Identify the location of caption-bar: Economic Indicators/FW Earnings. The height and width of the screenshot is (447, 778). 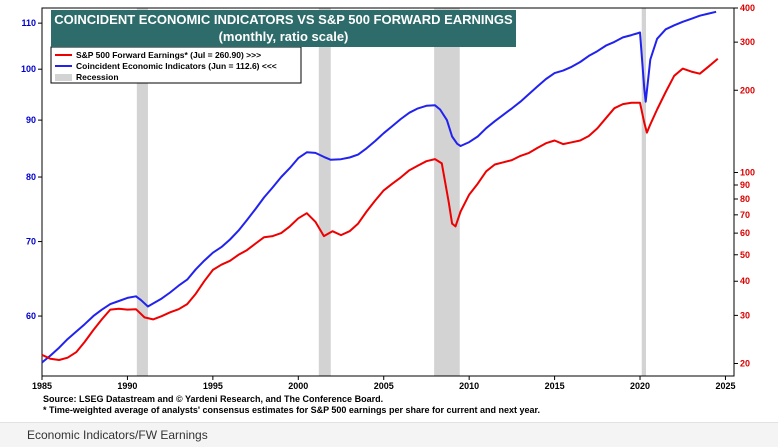
(389, 434).